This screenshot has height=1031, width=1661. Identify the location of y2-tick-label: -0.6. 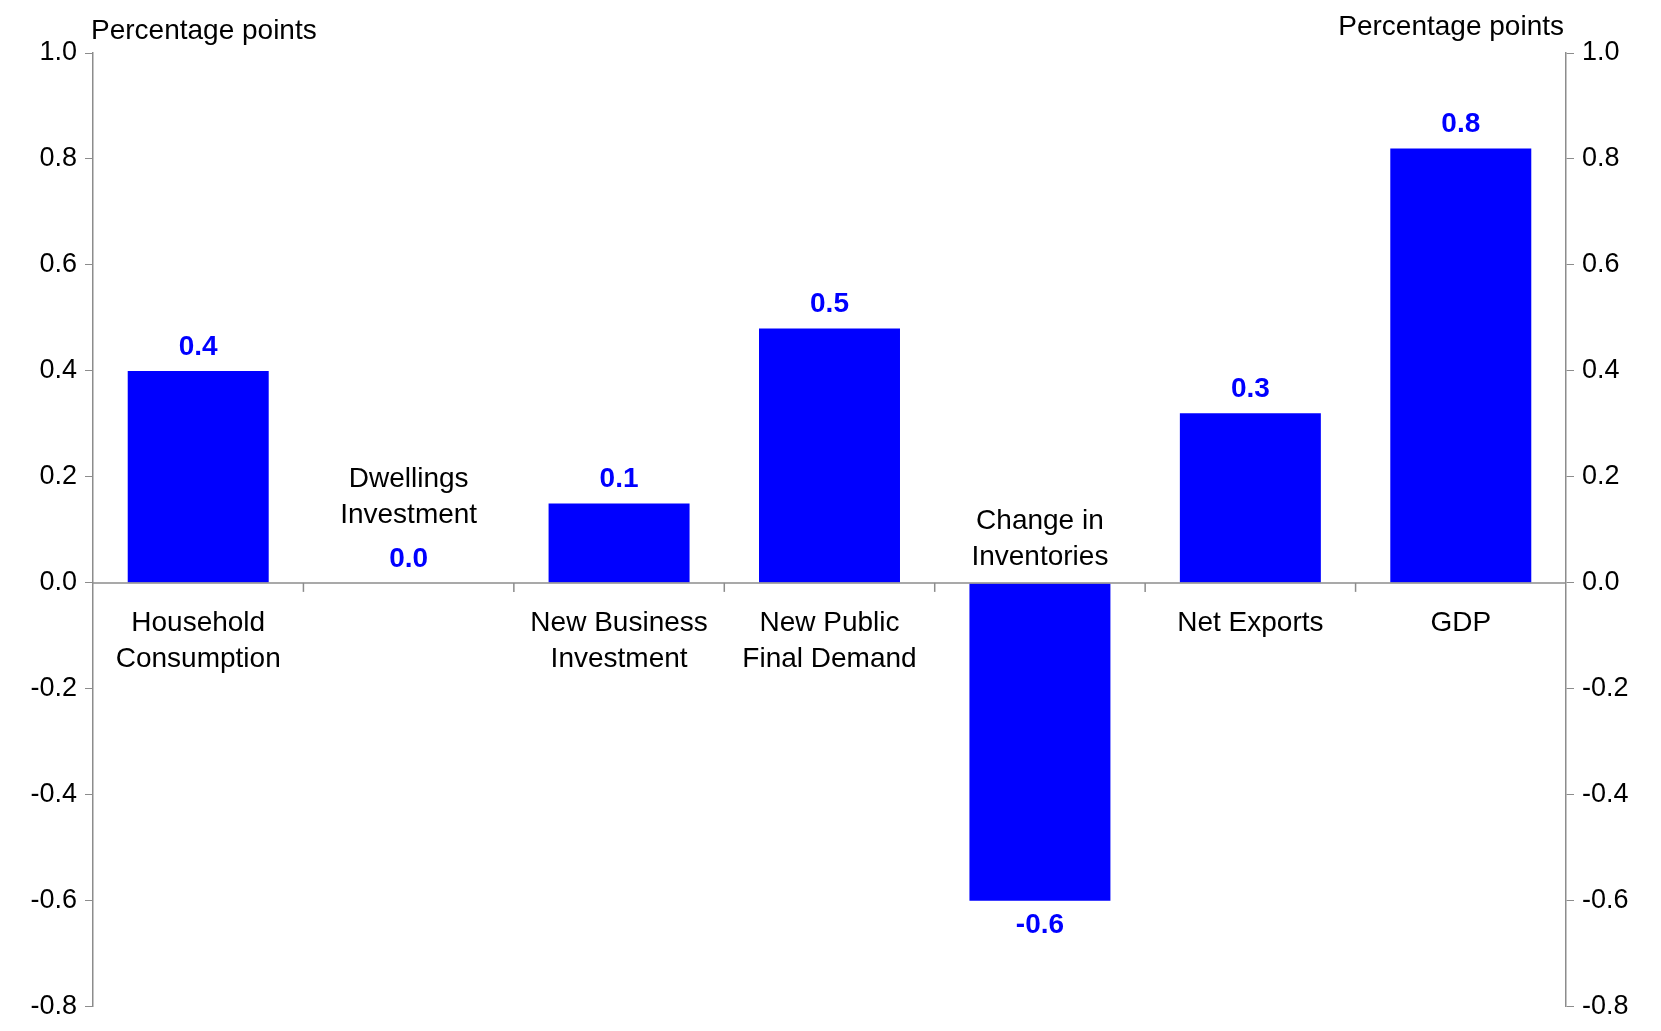
(1605, 899).